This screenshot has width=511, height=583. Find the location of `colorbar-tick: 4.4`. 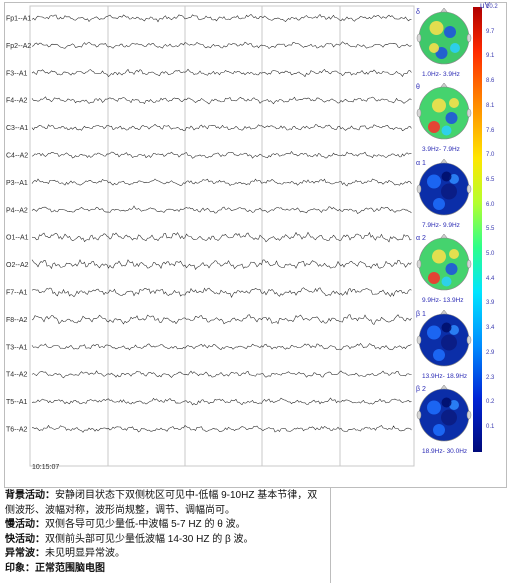

colorbar-tick: 4.4 is located at coordinates (490, 278).